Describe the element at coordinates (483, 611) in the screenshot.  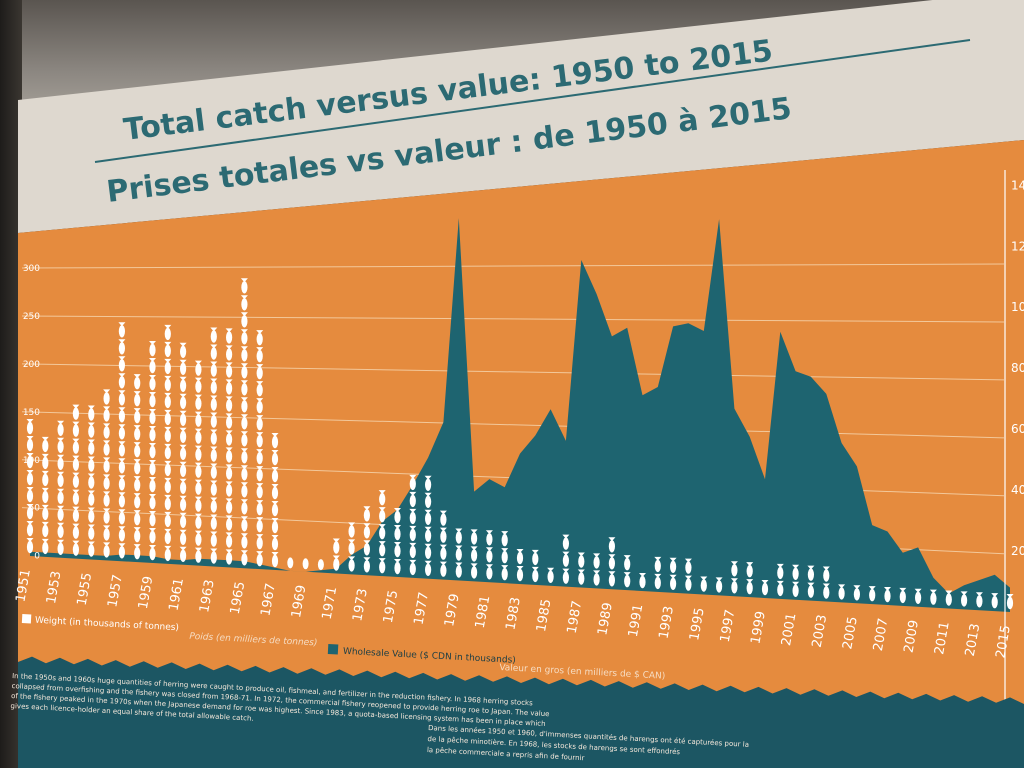
I see `x-tick-label: 1981` at that location.